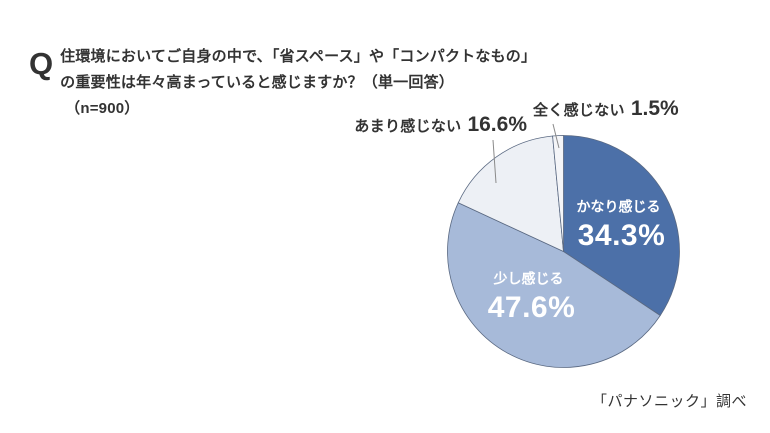  What do you see at coordinates (102, 108) in the screenshot?
I see `sample-size: （n=900）` at bounding box center [102, 108].